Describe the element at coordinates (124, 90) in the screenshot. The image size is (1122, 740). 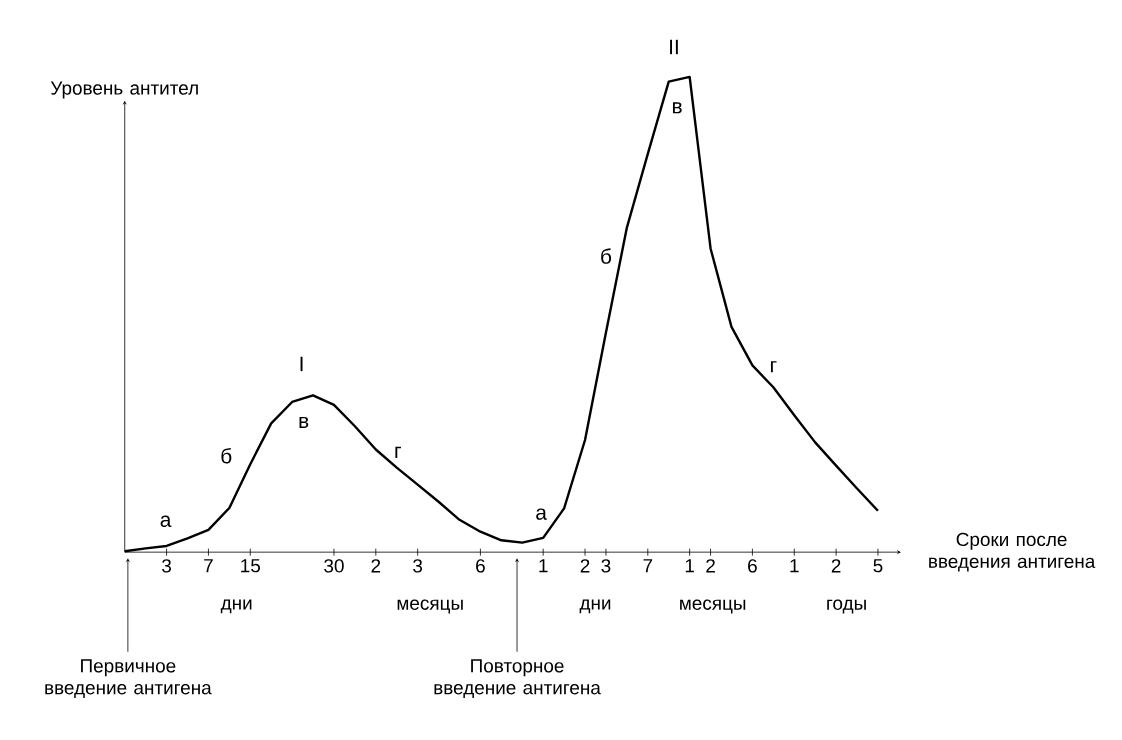
I see `y-axis-title: Уровень антител` at that location.